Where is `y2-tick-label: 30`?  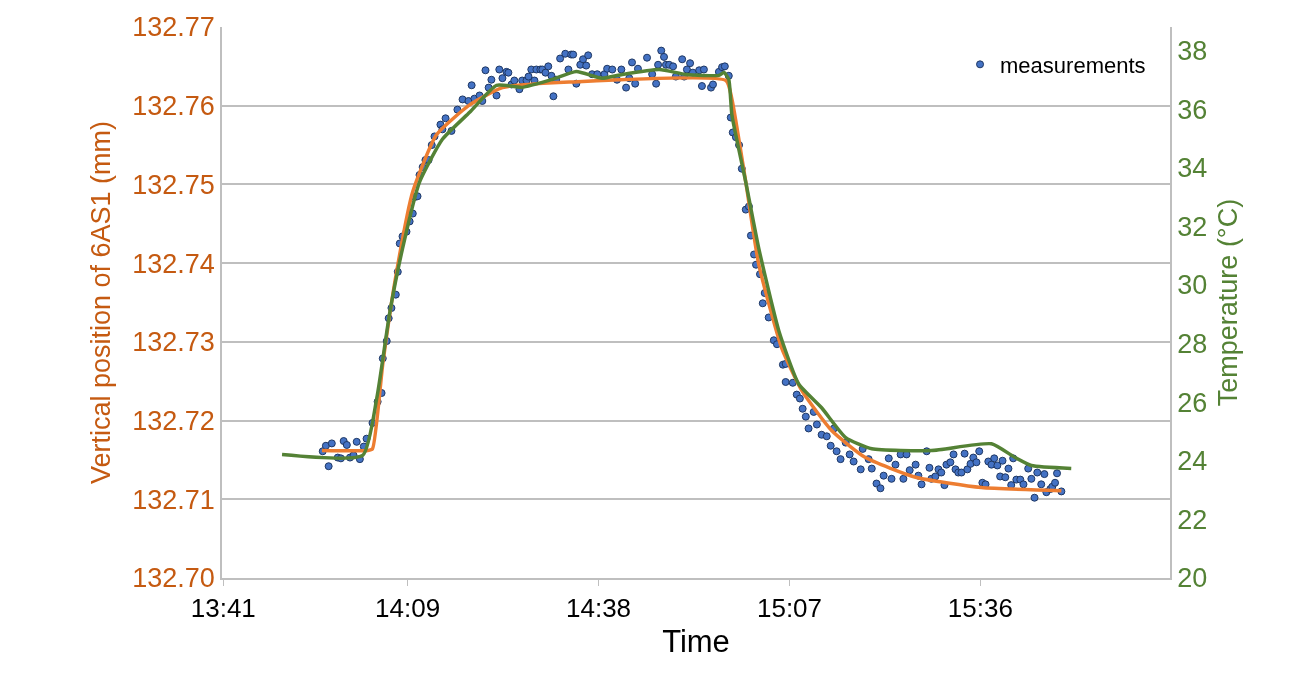
y2-tick-label: 30 is located at coordinates (1192, 285).